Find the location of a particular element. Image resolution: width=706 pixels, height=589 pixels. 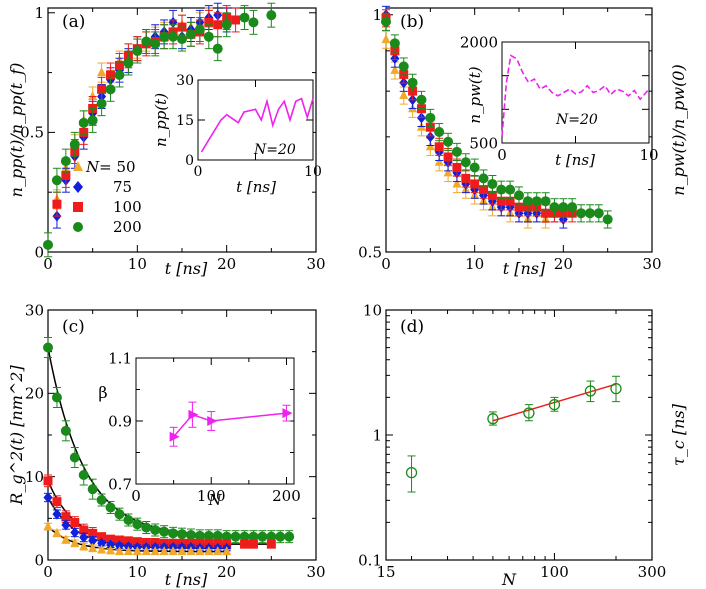

panel-d-label: (d) is located at coordinates (412, 327).